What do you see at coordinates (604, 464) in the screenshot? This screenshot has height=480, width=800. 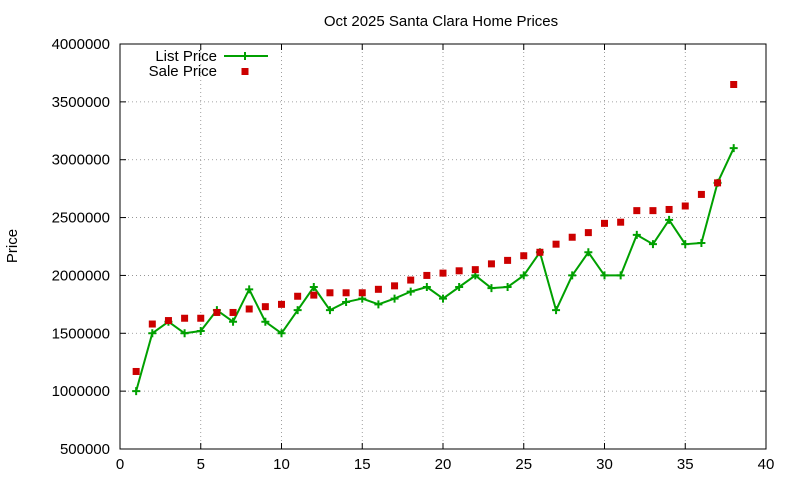 I see `x-tick-label: 30` at bounding box center [604, 464].